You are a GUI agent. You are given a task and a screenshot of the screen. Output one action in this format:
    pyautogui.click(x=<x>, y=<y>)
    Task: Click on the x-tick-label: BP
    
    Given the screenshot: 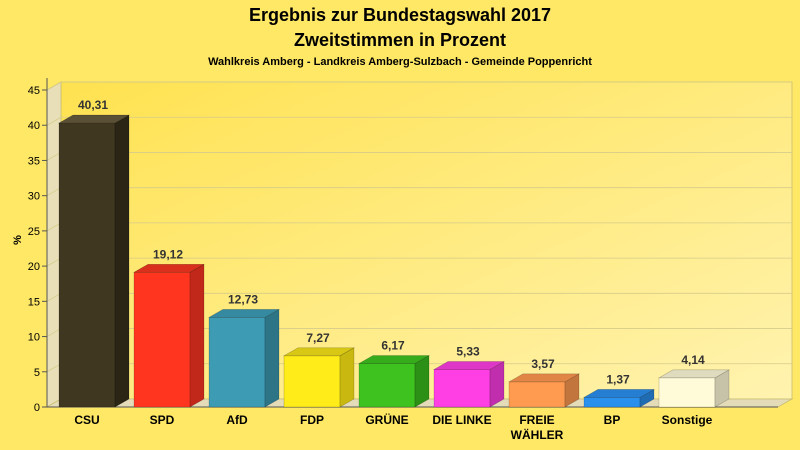 What is the action you would take?
    pyautogui.click(x=612, y=420)
    